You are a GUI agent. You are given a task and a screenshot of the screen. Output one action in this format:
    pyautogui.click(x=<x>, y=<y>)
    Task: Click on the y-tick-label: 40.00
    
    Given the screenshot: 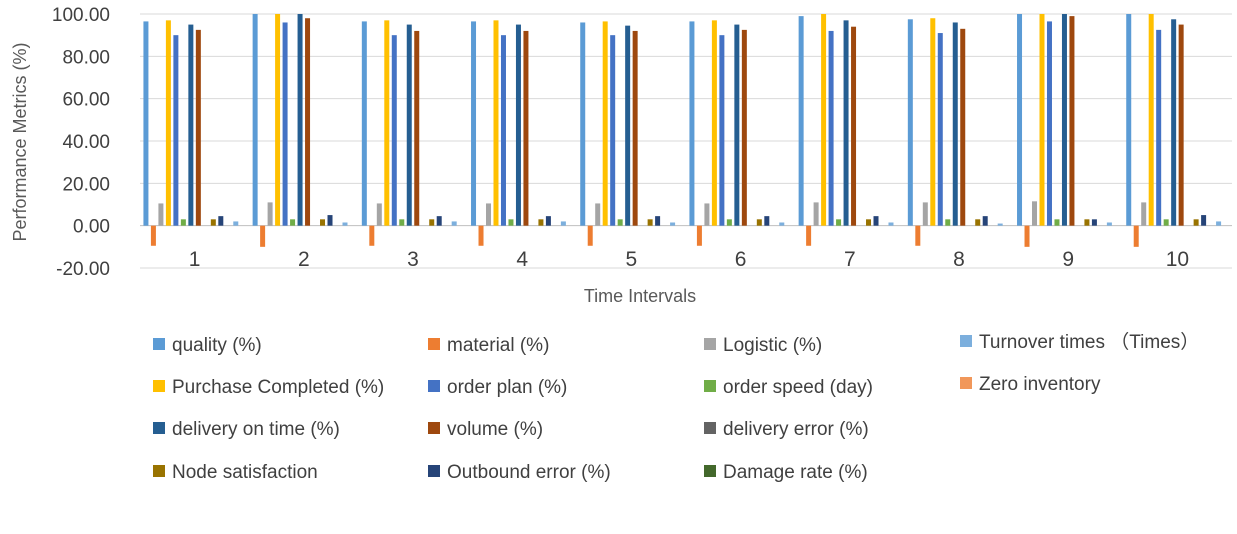 What is the action you would take?
    pyautogui.click(x=86, y=142)
    